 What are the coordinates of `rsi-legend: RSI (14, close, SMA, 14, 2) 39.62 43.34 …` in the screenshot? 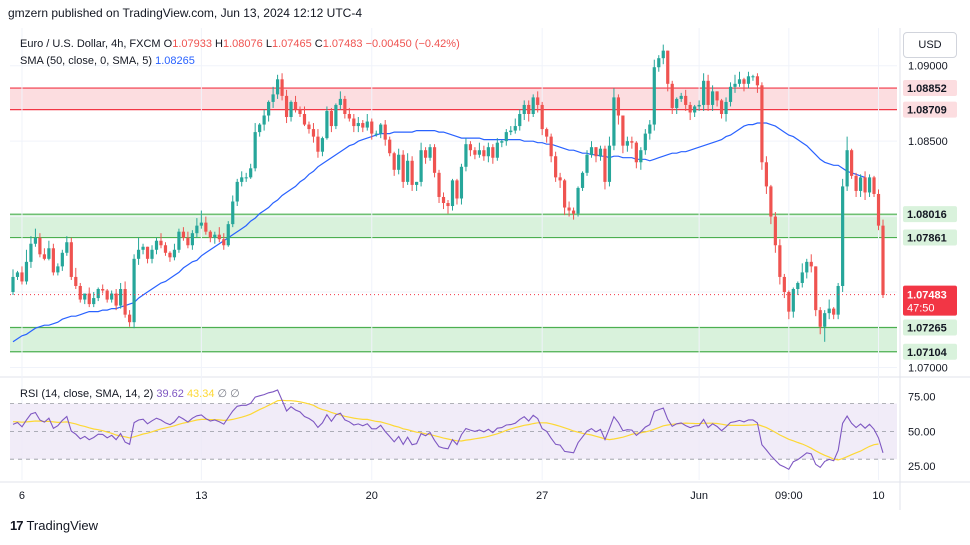 It's located at (130, 394).